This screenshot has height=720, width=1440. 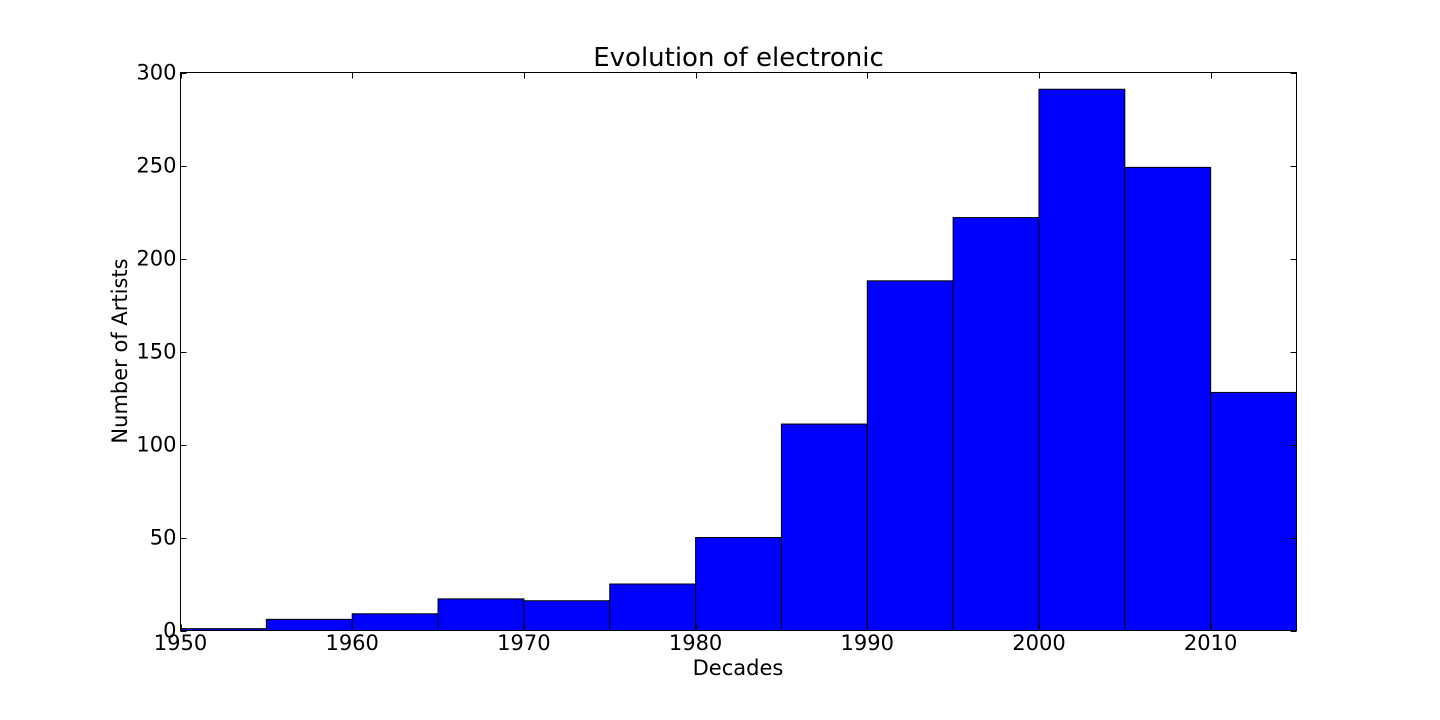 What do you see at coordinates (738, 584) in the screenshot?
I see `histogram-bar-1980` at bounding box center [738, 584].